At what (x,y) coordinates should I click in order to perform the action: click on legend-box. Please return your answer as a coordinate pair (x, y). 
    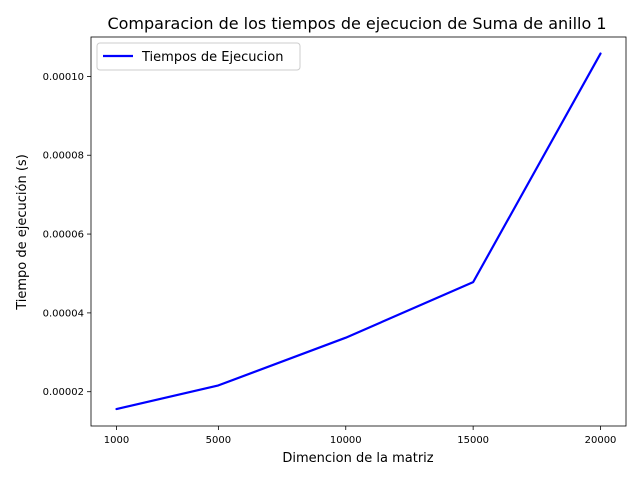
    Looking at the image, I should click on (198, 56).